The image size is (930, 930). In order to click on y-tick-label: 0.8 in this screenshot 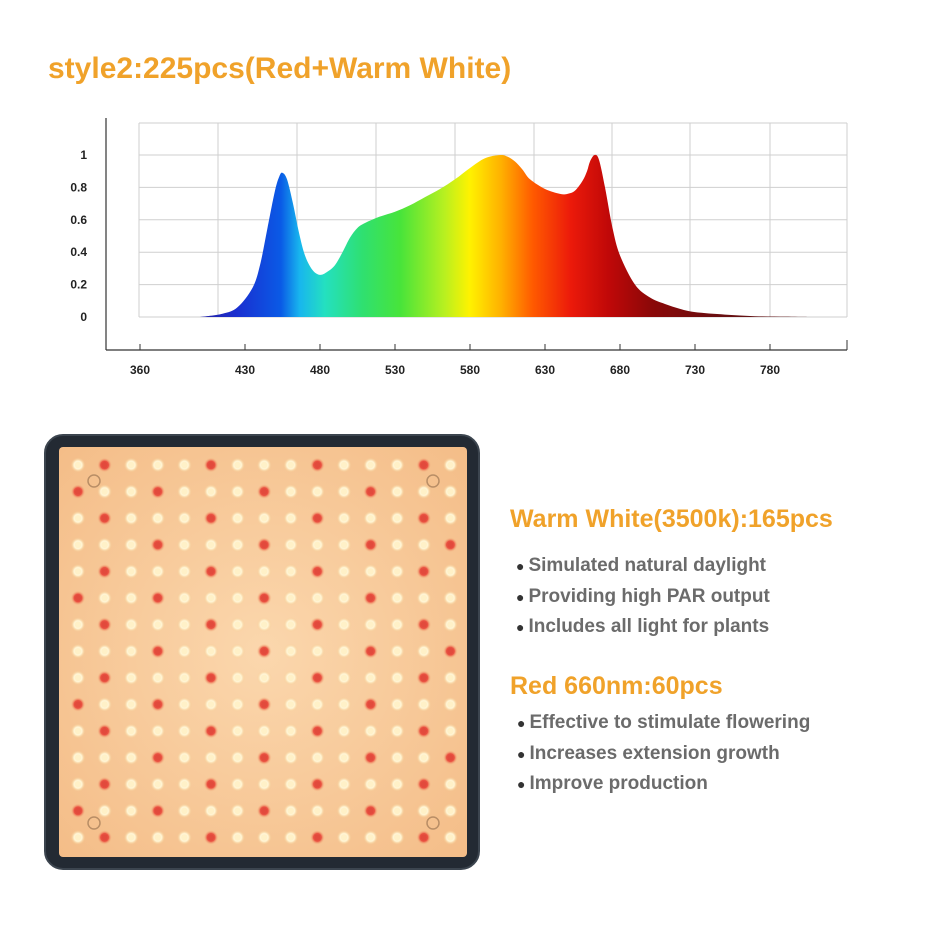, I will do `click(78, 187)`.